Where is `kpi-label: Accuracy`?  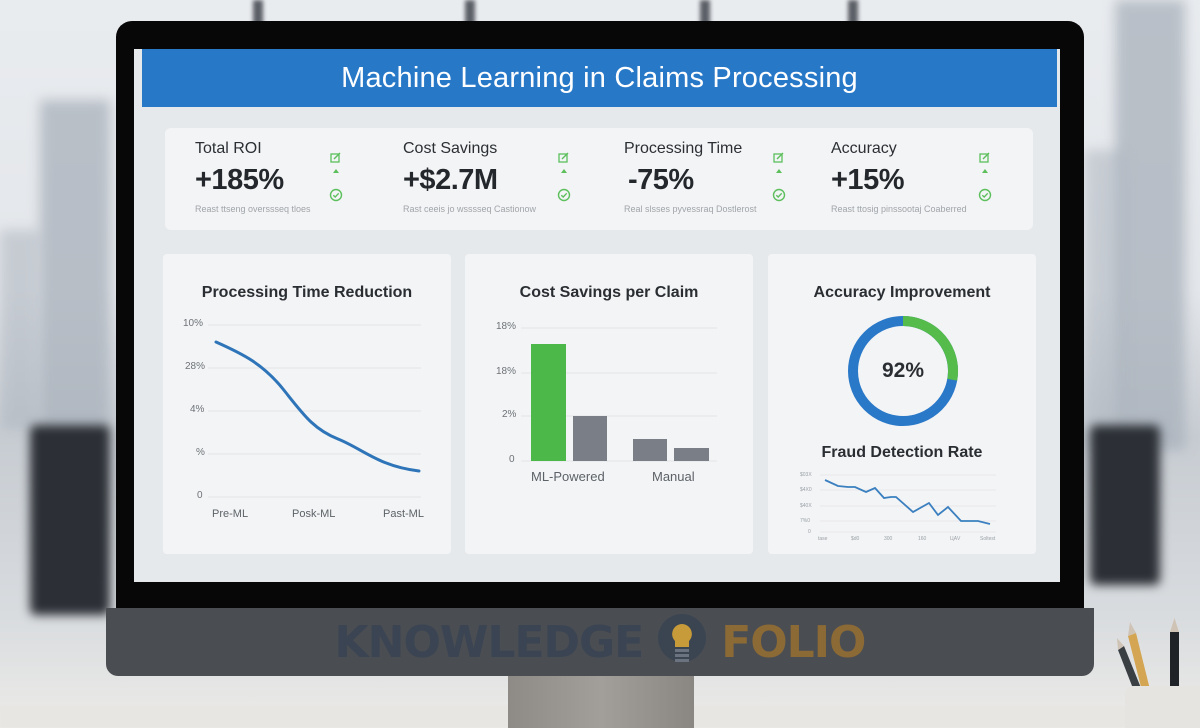
kpi-label: Accuracy is located at coordinates (864, 148).